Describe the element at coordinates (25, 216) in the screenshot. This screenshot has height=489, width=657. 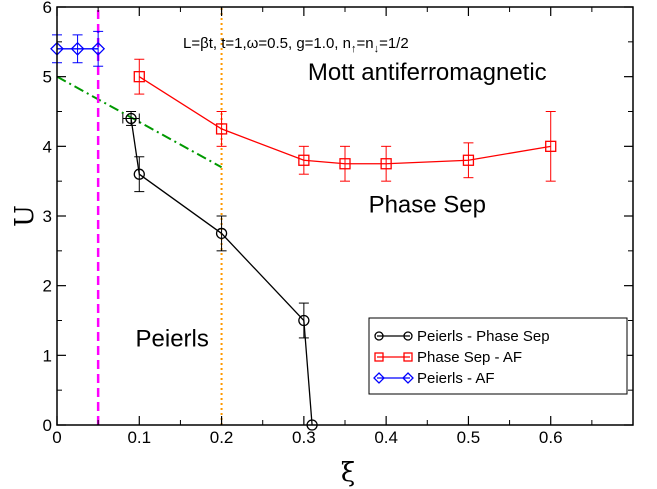
I see `y-axis-title: U` at that location.